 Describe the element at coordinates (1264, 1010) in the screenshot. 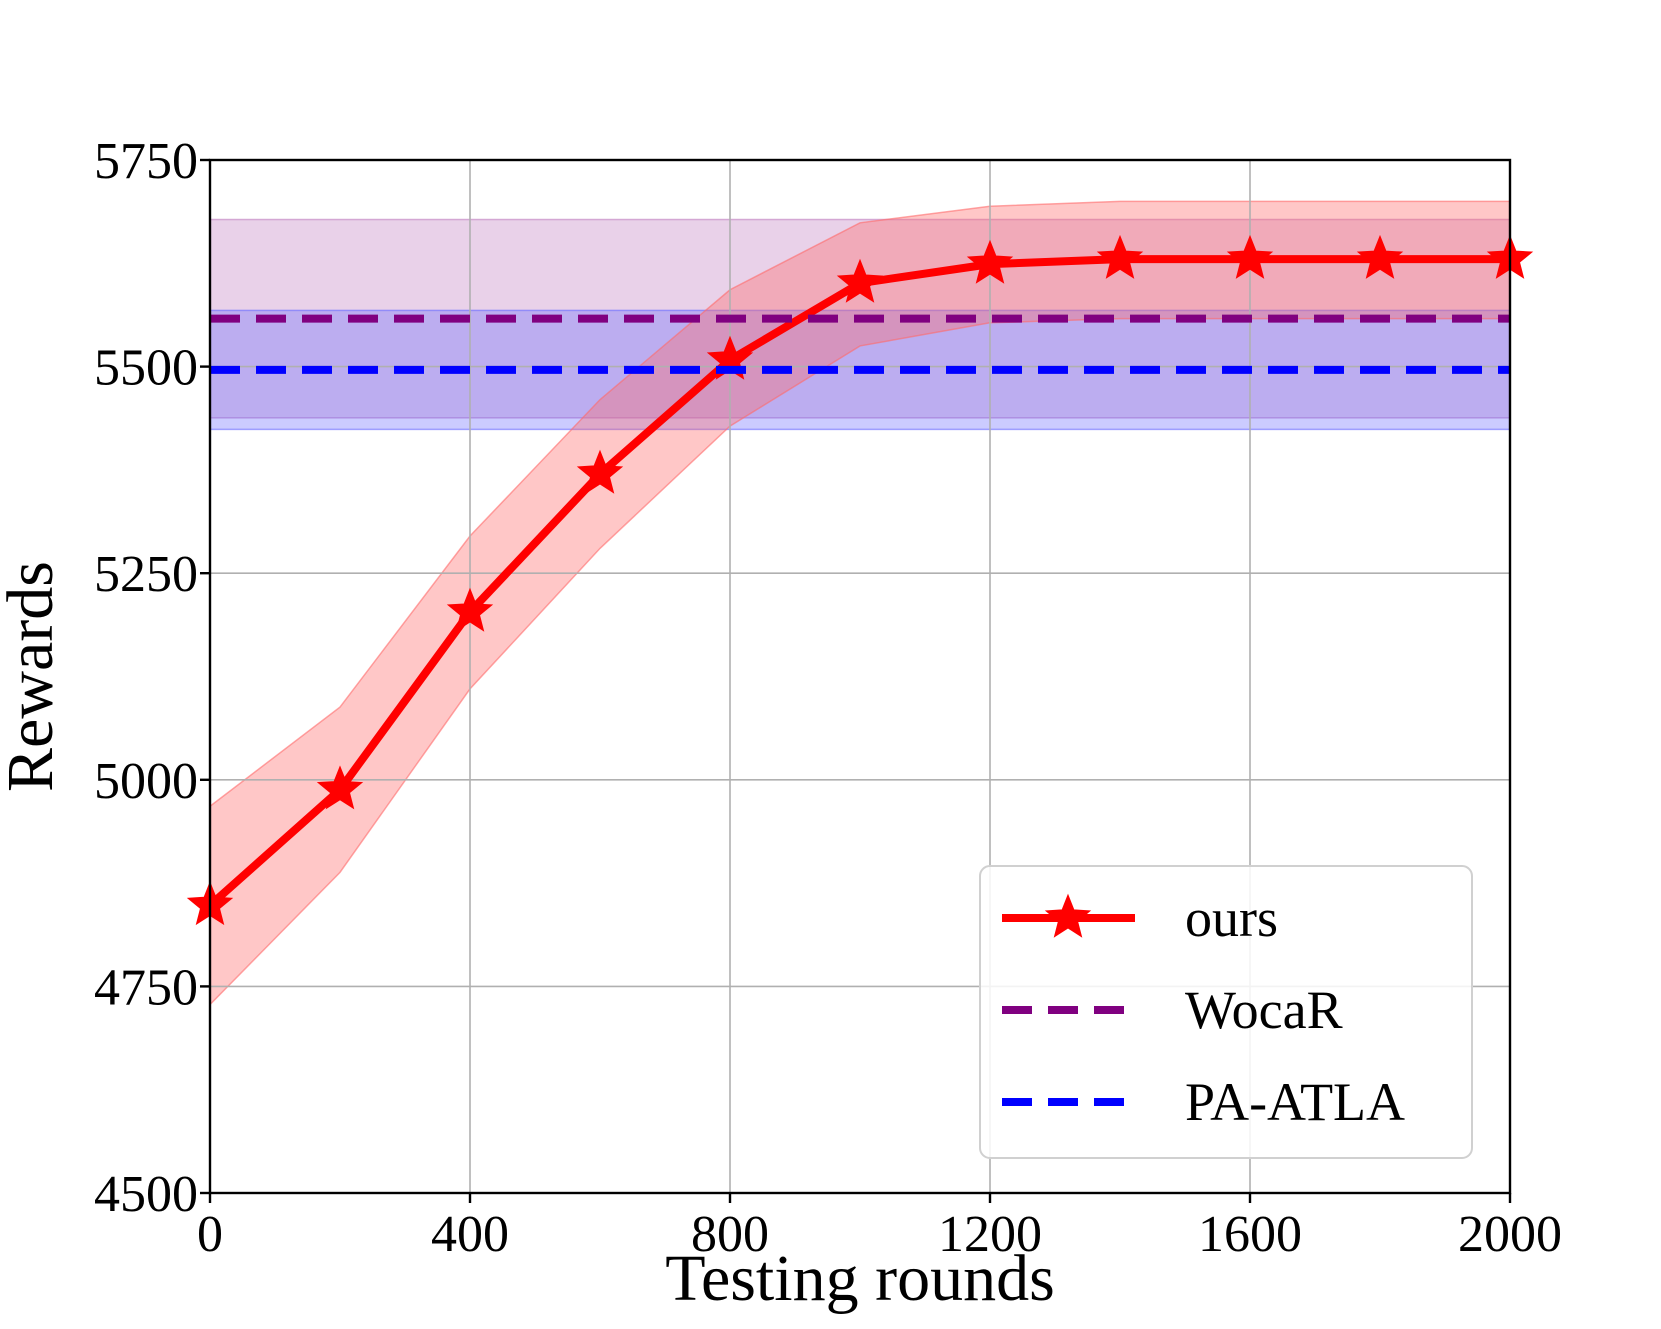

I see `legend-label-wocar: WocaR` at that location.